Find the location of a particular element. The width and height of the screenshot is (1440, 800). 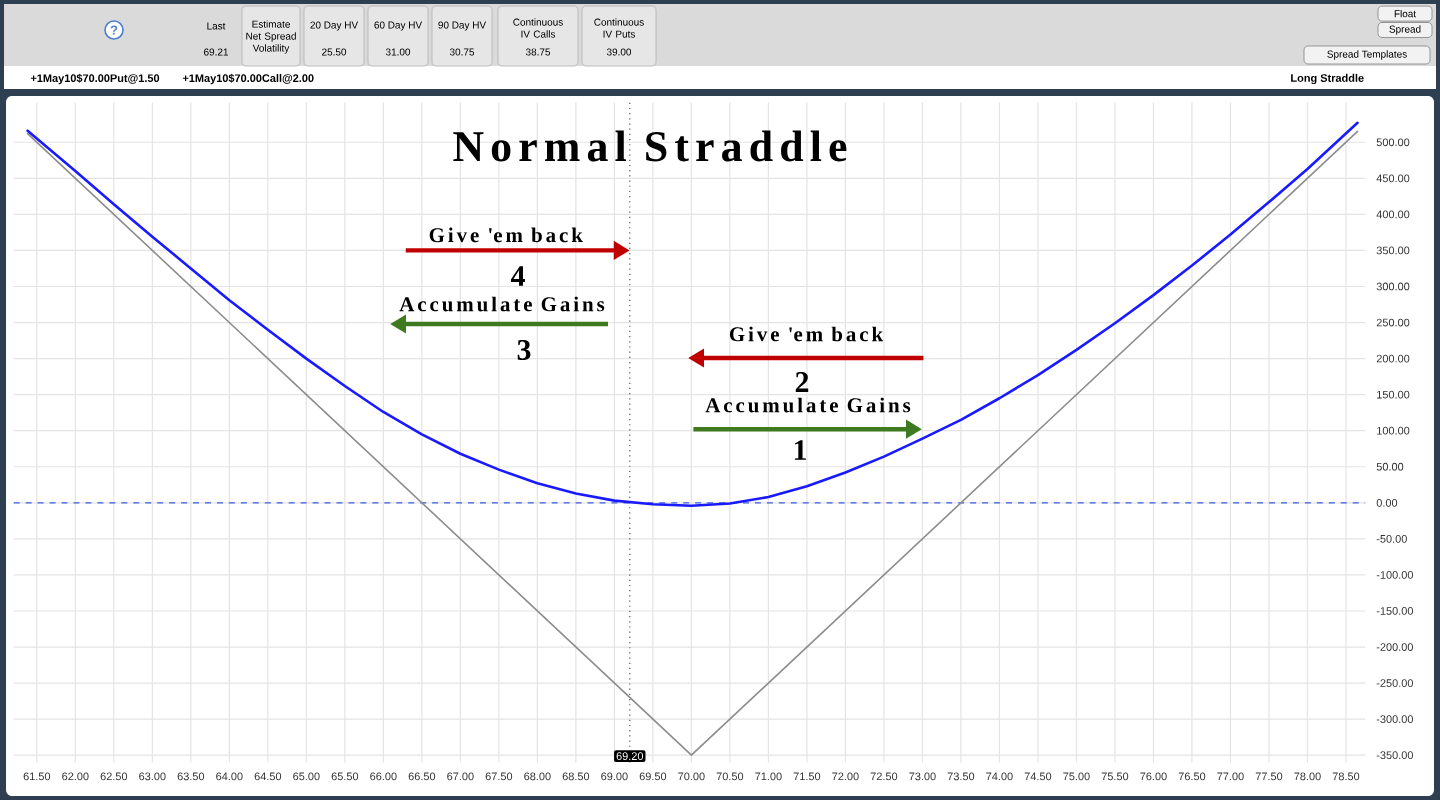

chart-title: Normal Straddle is located at coordinates (650, 146).